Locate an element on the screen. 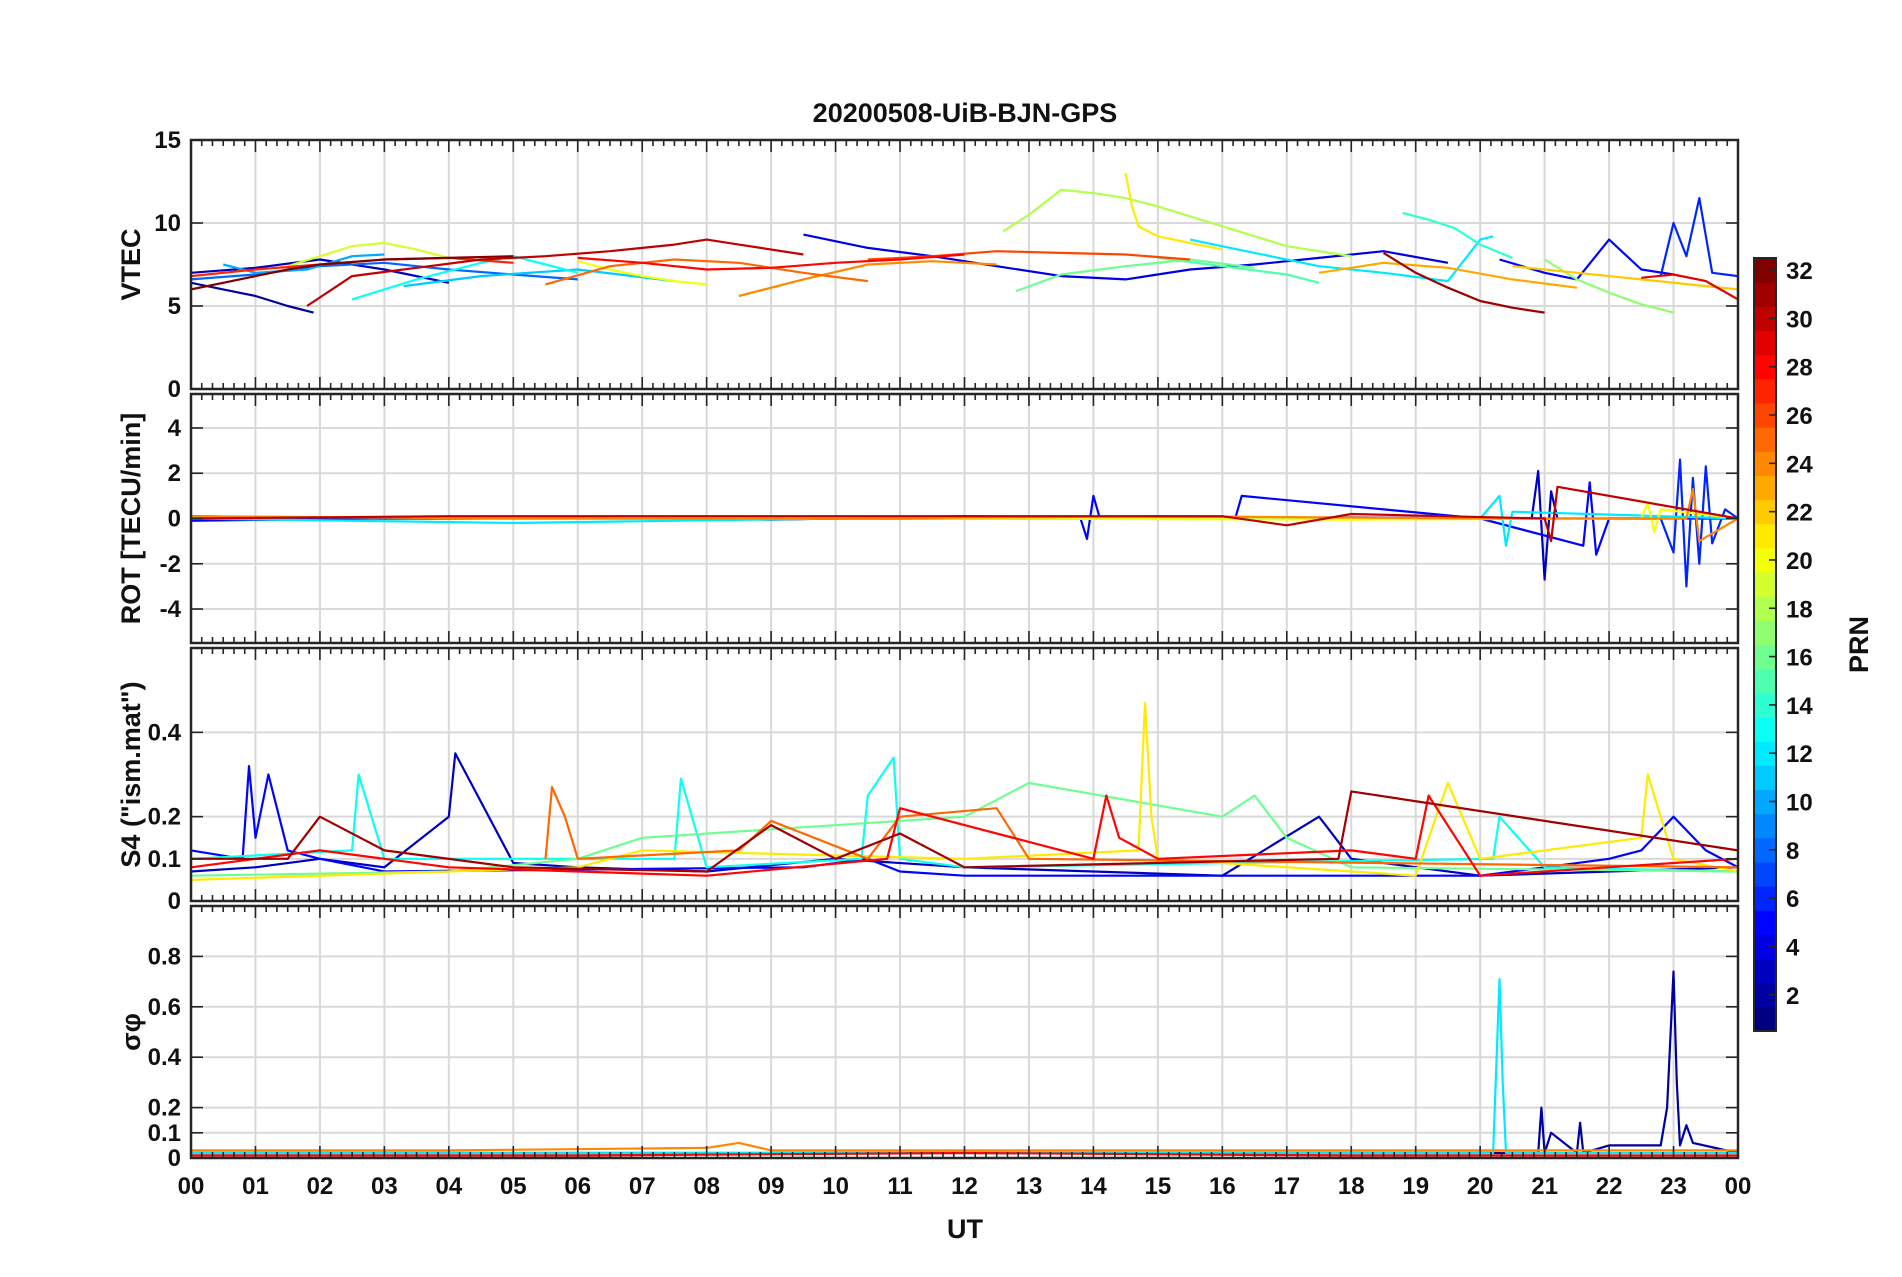 Image resolution: width=1902 pixels, height=1277 pixels. x-tick-label: 09 is located at coordinates (771, 1186).